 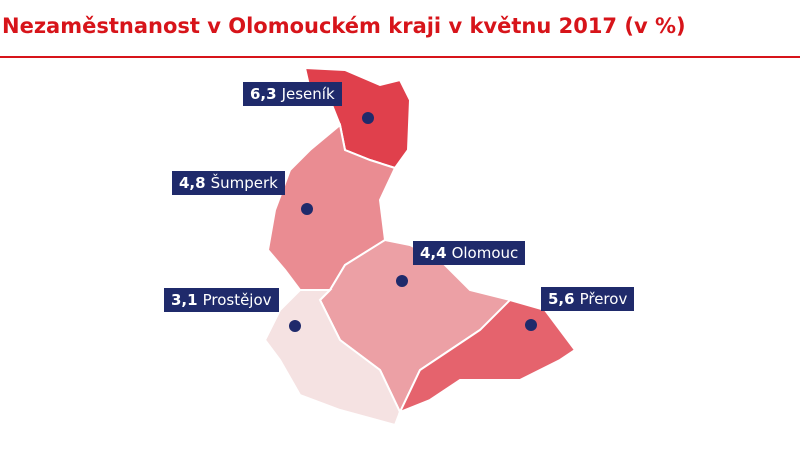 What do you see at coordinates (433, 253) in the screenshot?
I see `region-value: 4,4` at bounding box center [433, 253].